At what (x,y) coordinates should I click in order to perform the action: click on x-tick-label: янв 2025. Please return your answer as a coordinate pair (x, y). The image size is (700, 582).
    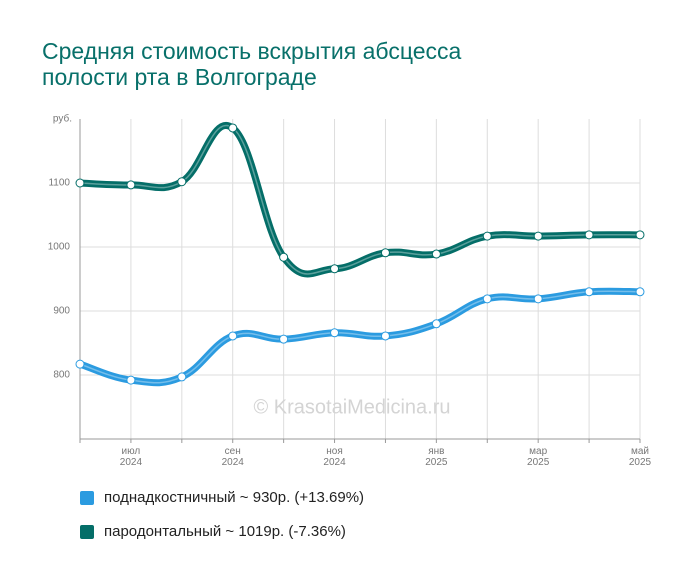
    Looking at the image, I should click on (436, 457).